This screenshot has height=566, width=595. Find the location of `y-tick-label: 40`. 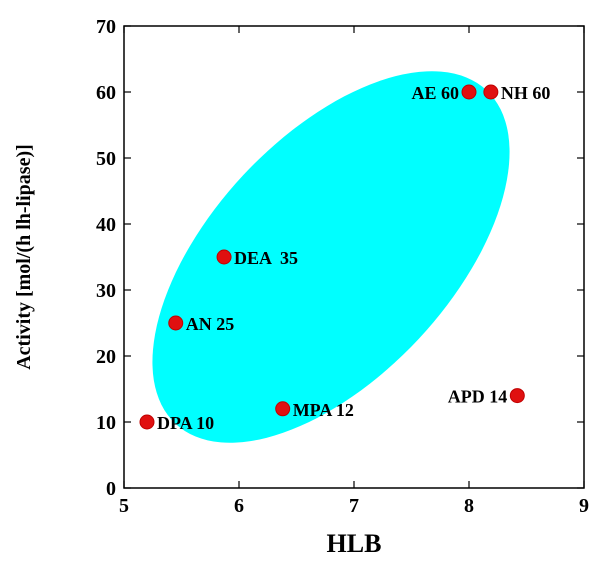

y-tick-label: 40 is located at coordinates (106, 225).